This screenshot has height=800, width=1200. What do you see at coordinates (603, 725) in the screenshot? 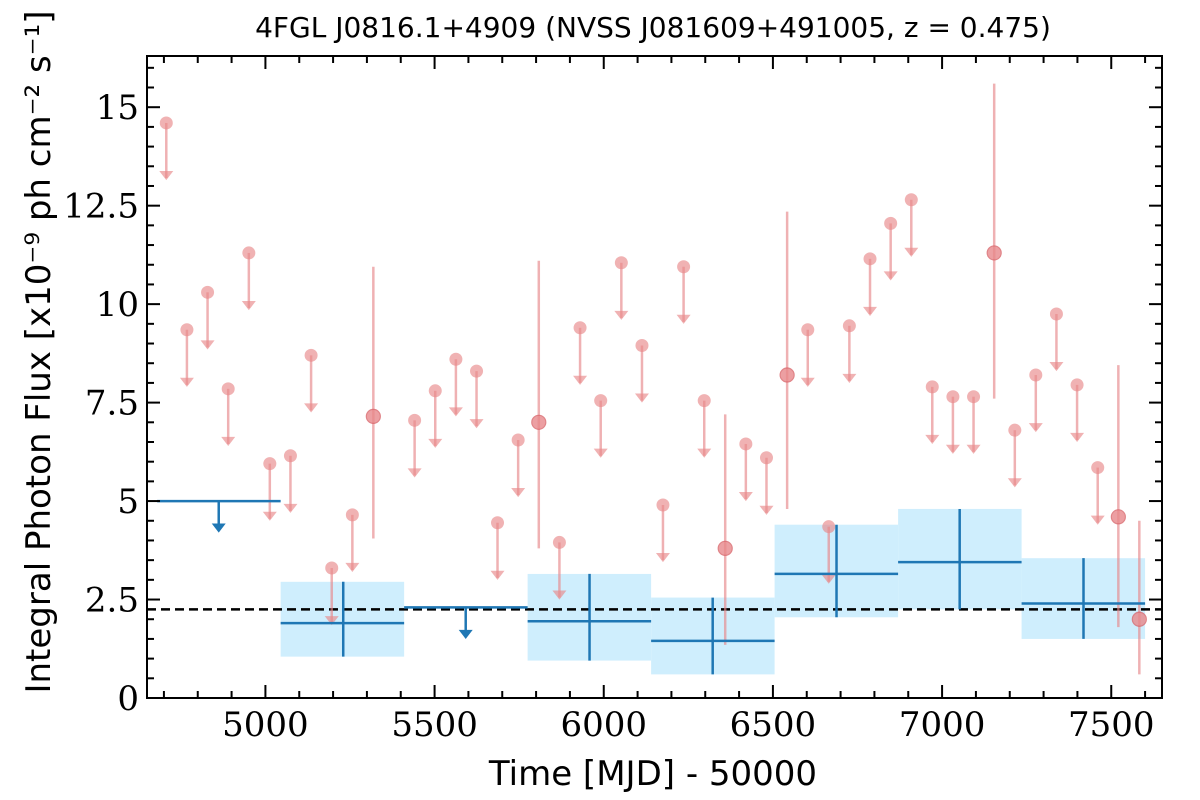
I see `x-tick-label: 6000` at bounding box center [603, 725].